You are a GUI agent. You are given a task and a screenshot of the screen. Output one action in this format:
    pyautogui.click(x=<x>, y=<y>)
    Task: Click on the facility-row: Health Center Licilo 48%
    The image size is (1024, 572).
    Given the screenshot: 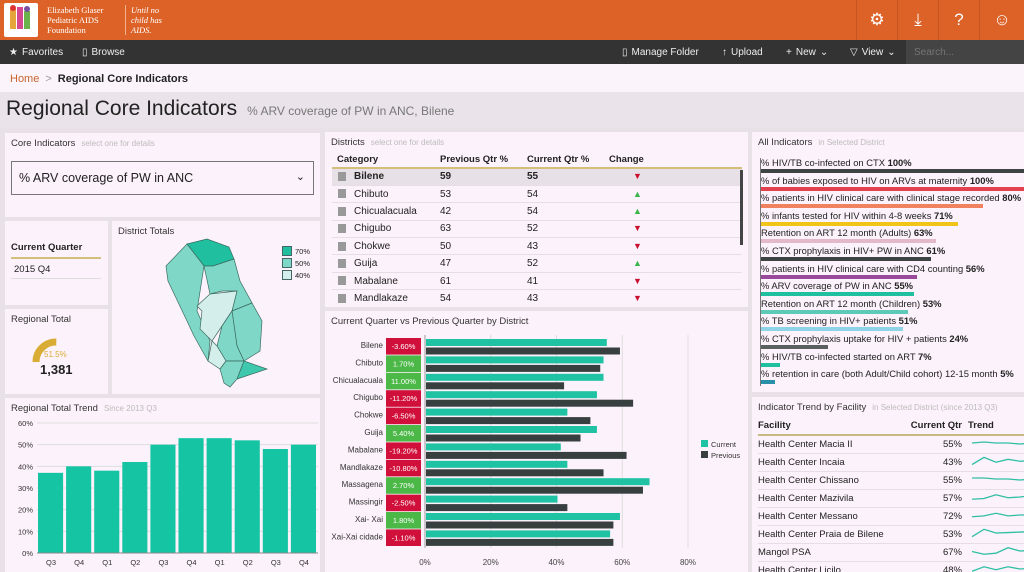 What is the action you would take?
    pyautogui.click(x=891, y=566)
    